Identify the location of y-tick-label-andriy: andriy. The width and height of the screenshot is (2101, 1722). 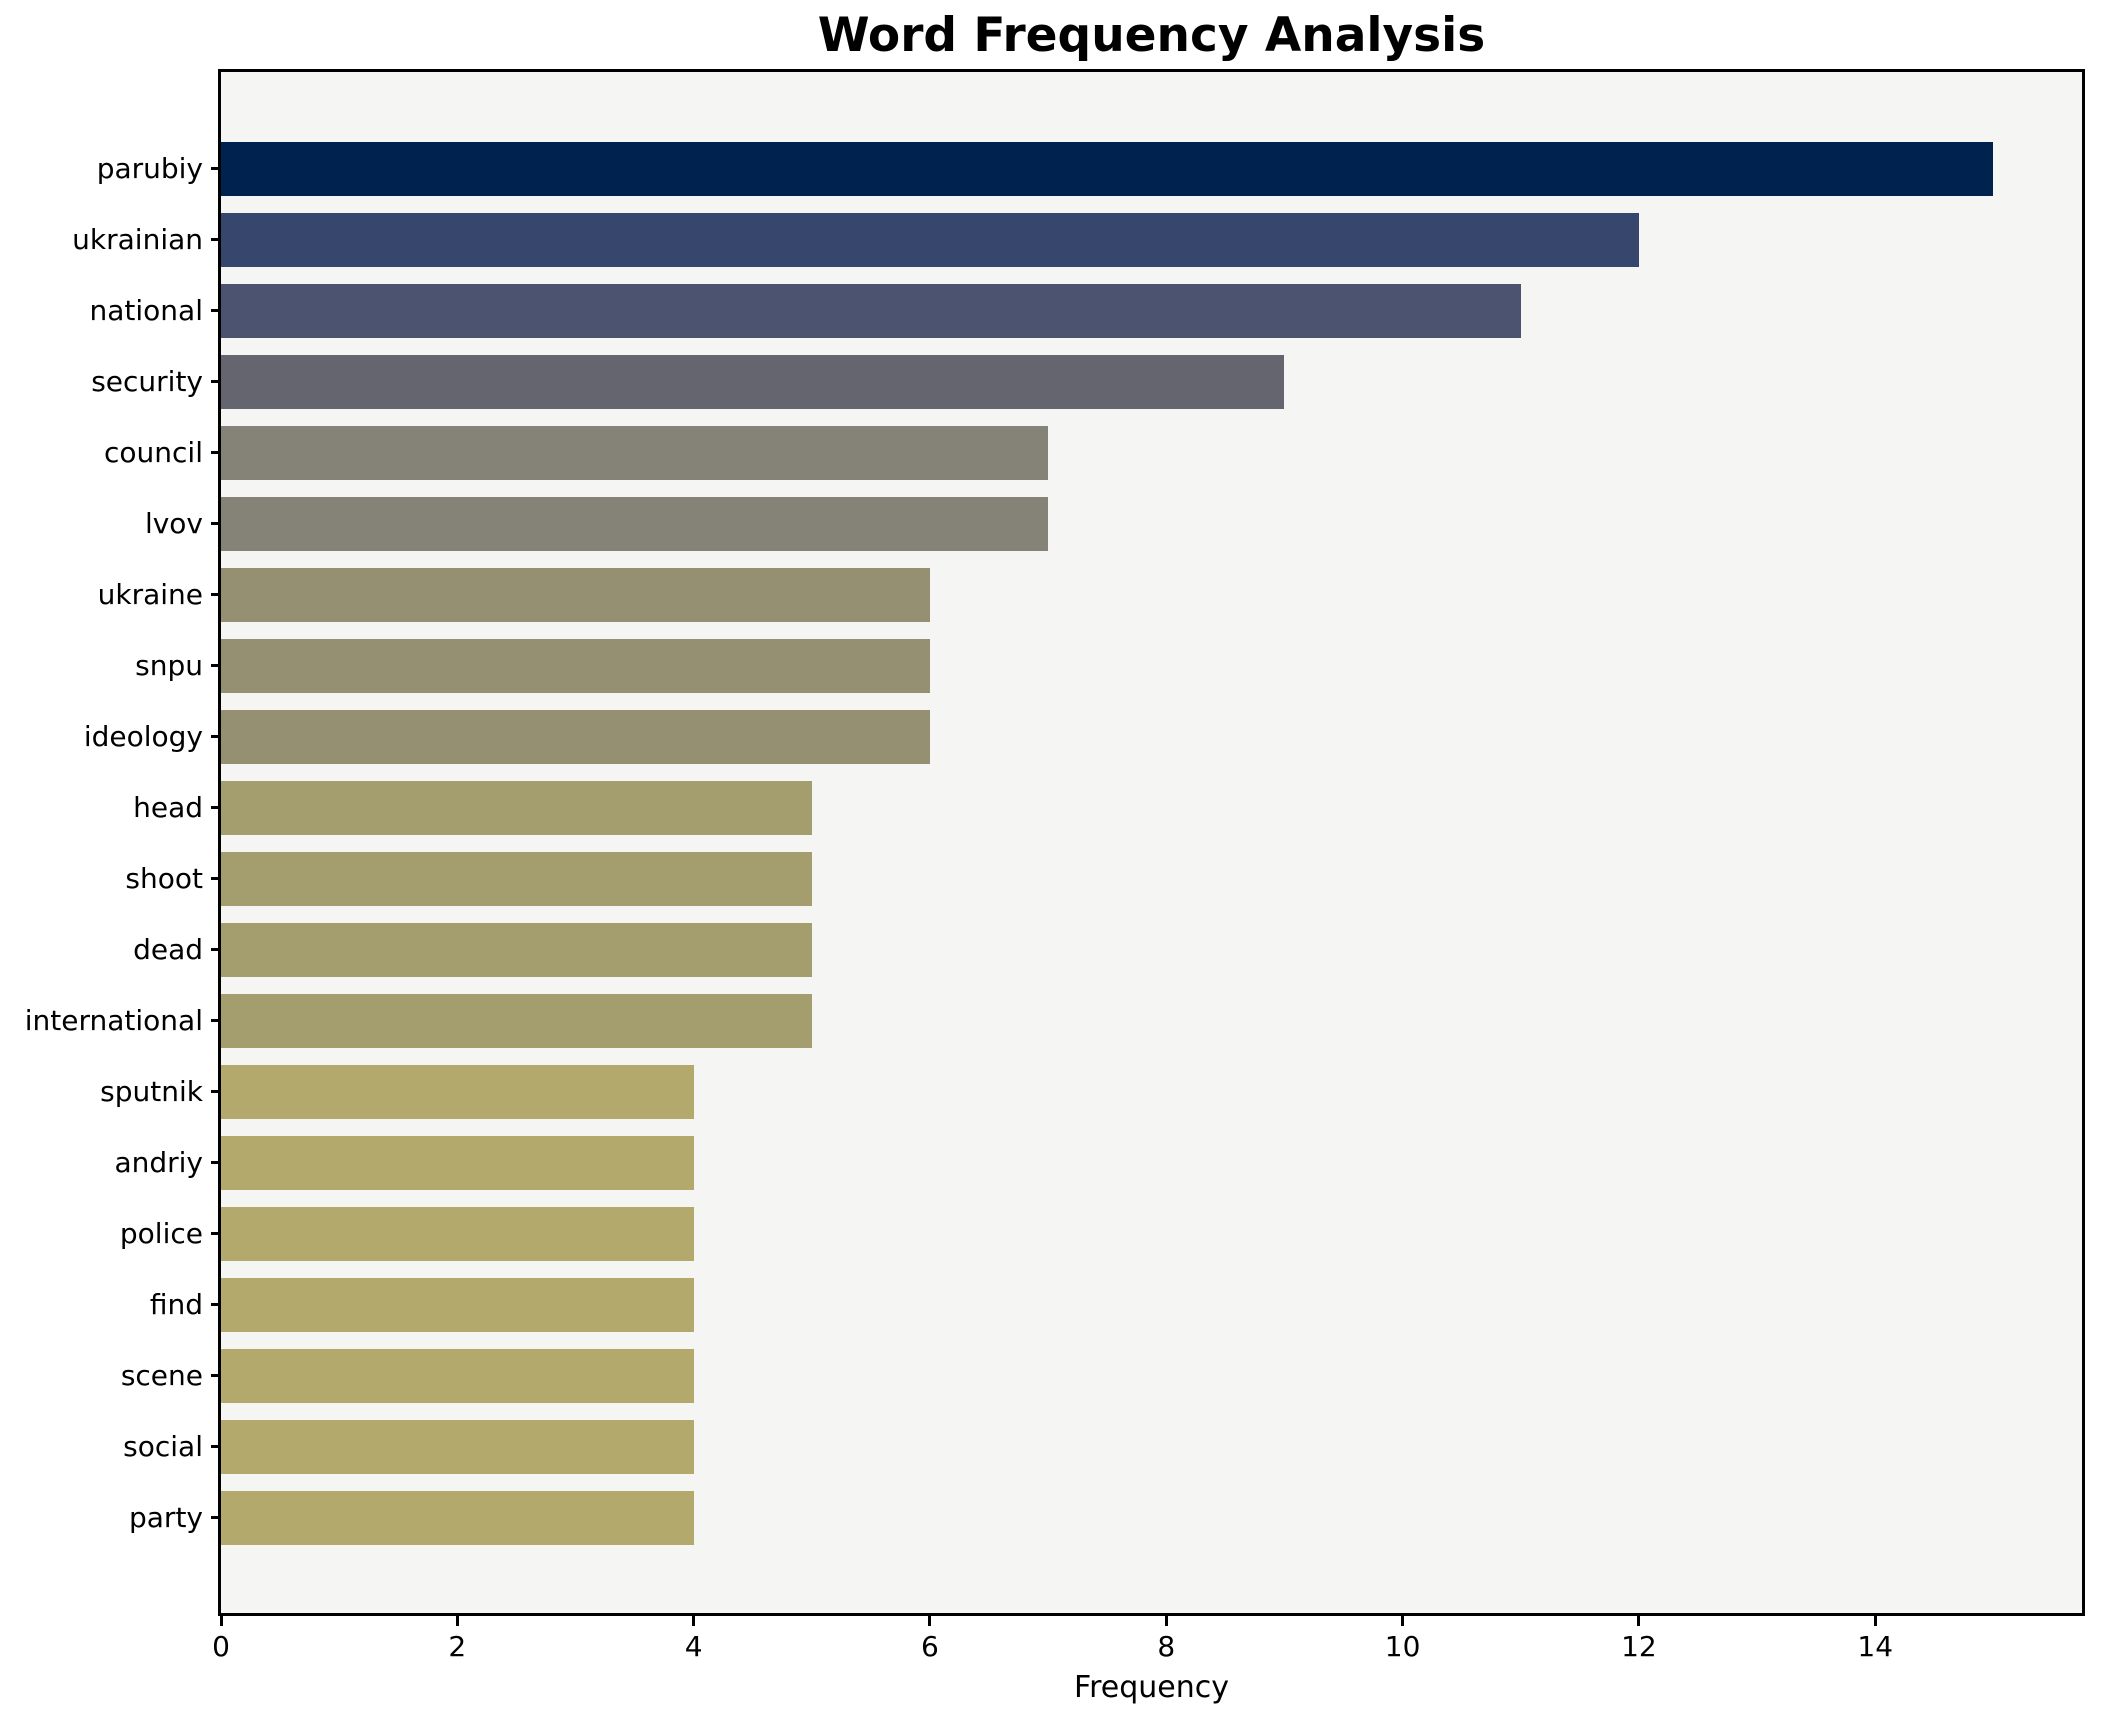
(158, 1162).